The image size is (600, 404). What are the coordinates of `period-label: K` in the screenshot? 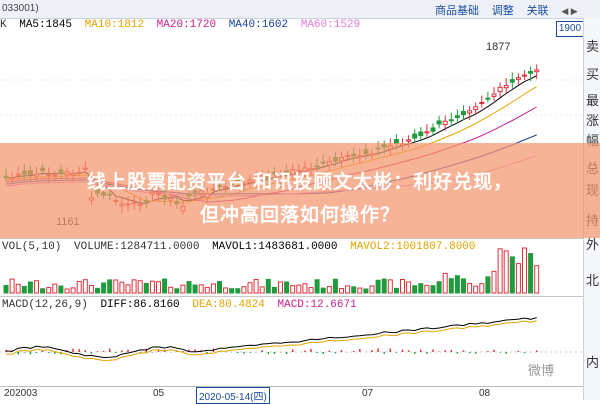 It's located at (3, 25).